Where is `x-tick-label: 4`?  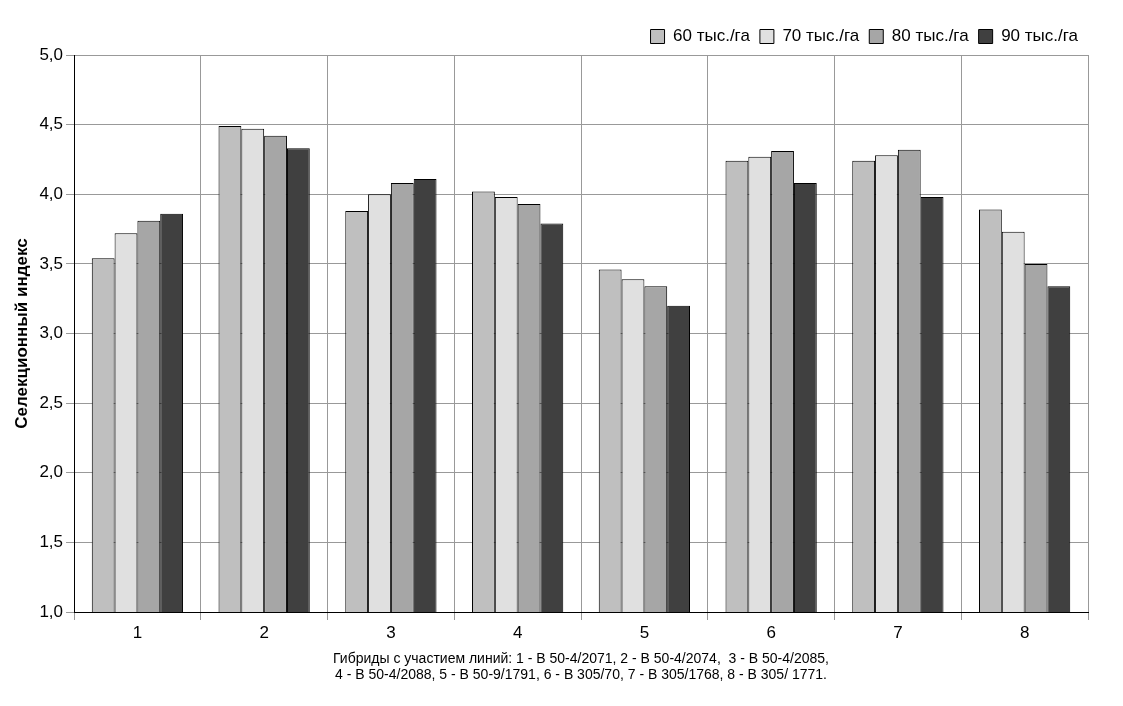 x-tick-label: 4 is located at coordinates (517, 632).